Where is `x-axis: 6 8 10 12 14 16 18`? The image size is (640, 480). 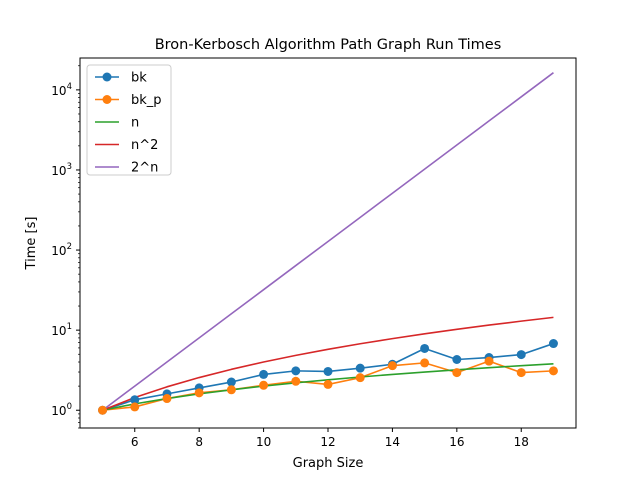
x-axis: 6 8 10 12 14 16 18 is located at coordinates (330, 438).